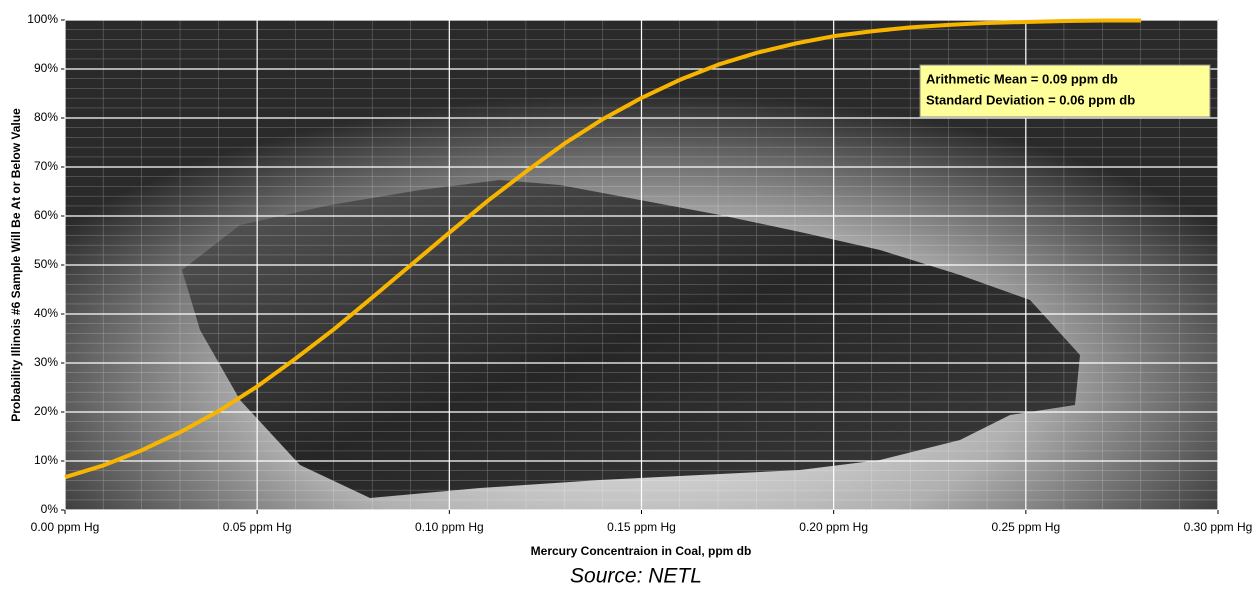 The image size is (1260, 590). What do you see at coordinates (257, 527) in the screenshot?
I see `x-tick-label: 0.05 ppm Hg` at bounding box center [257, 527].